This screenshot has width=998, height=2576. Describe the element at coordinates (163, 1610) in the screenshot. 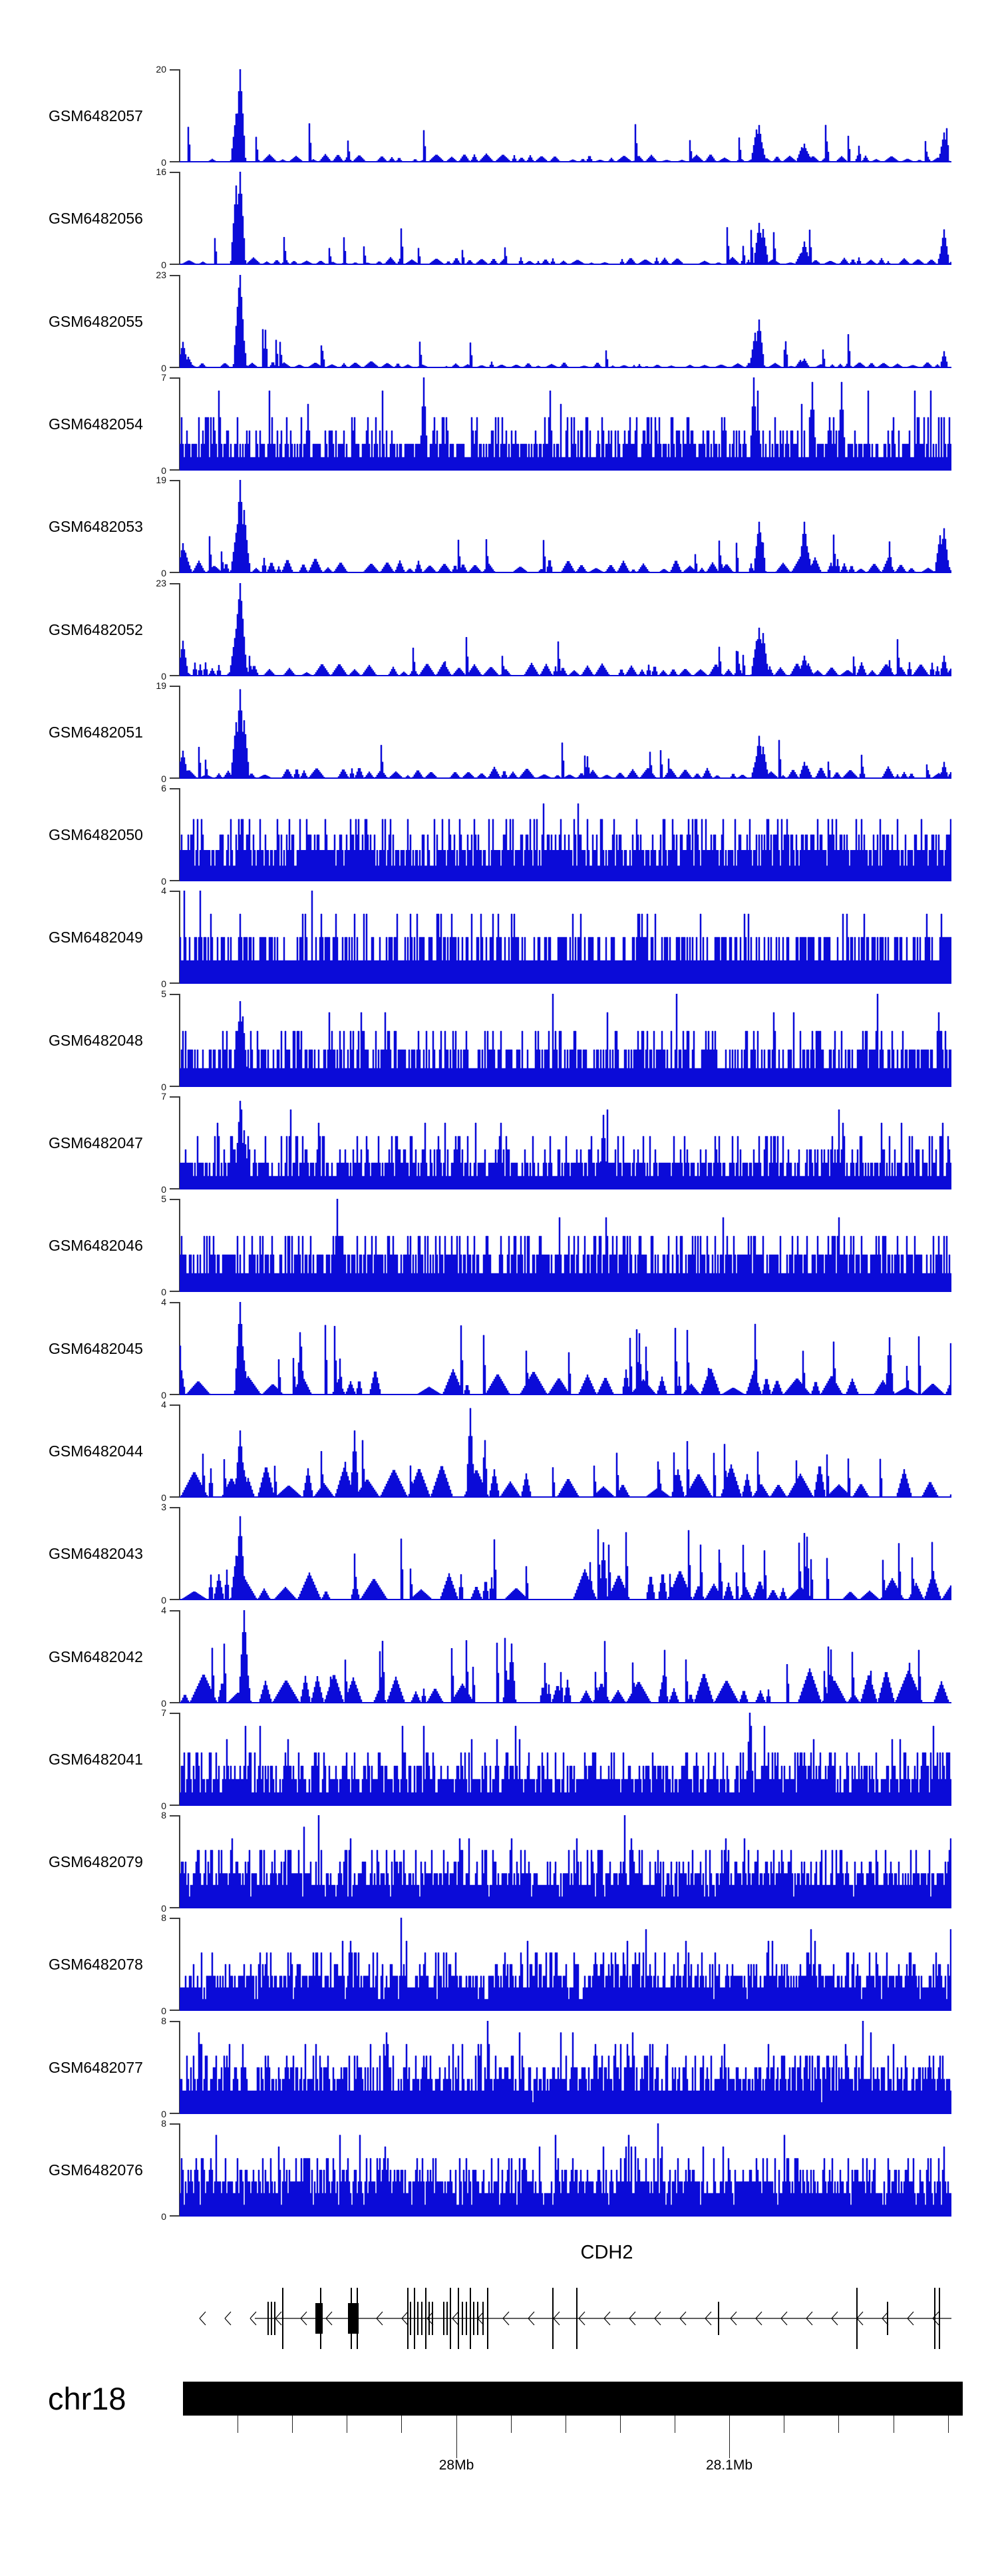

I see `y-axis-max-value: 4` at that location.